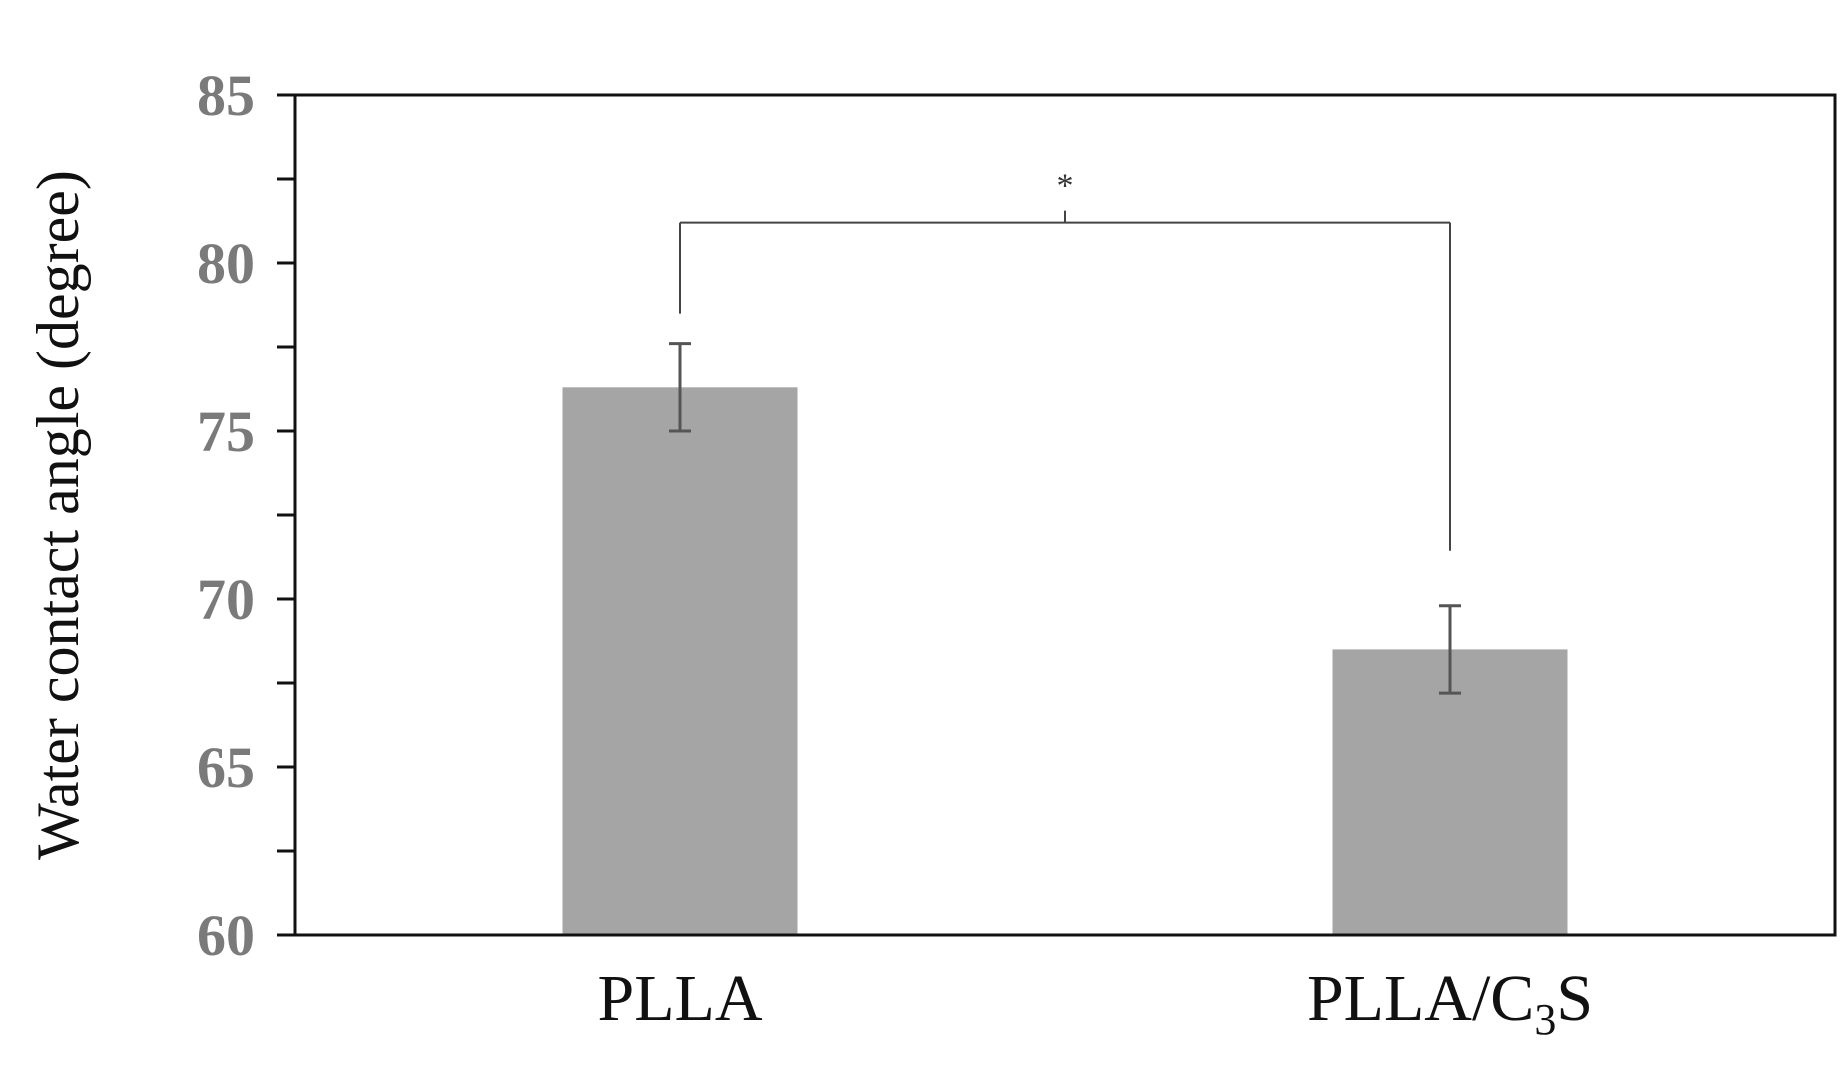 The image size is (1846, 1078). What do you see at coordinates (226, 935) in the screenshot?
I see `y-tick-label: 60` at bounding box center [226, 935].